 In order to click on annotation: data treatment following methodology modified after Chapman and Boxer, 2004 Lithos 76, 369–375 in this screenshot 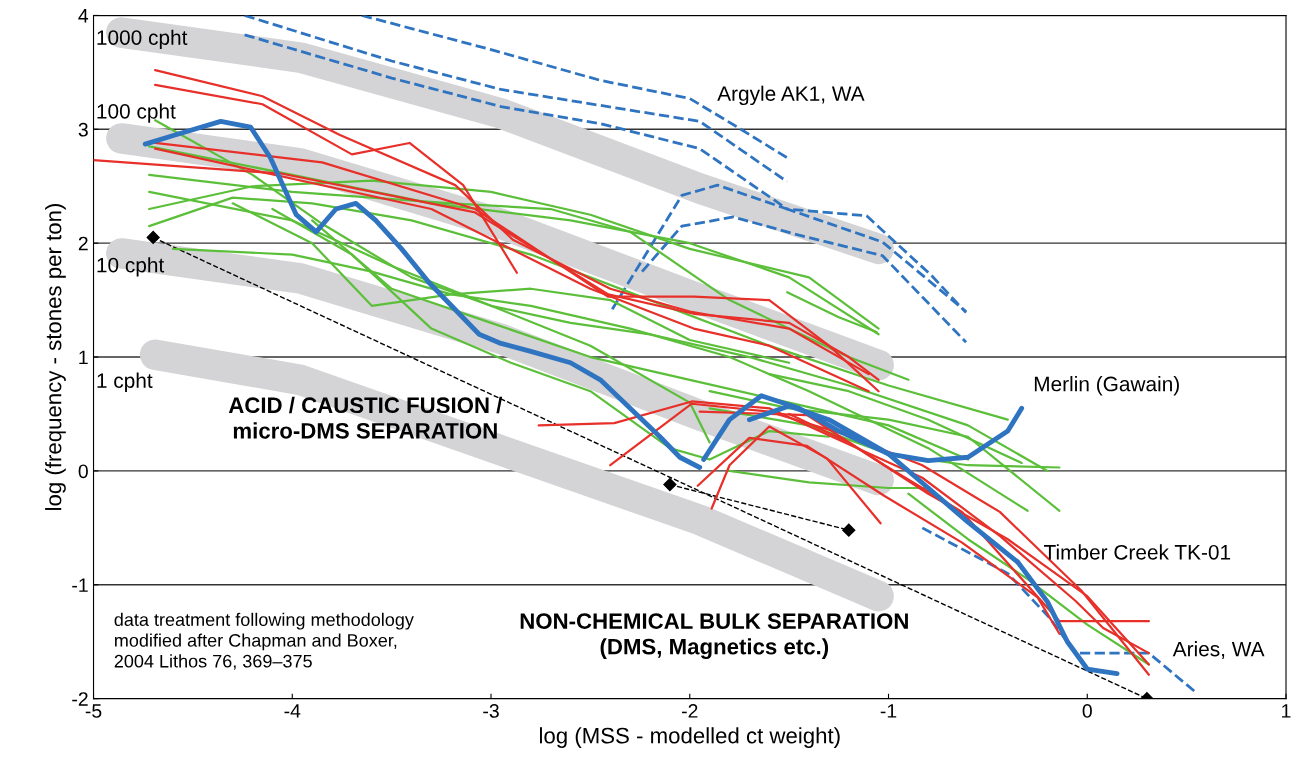, I will do `click(264, 641)`.